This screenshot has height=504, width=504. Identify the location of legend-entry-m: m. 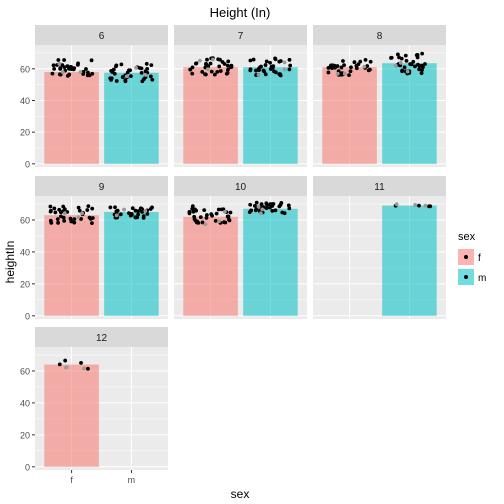
(472, 277).